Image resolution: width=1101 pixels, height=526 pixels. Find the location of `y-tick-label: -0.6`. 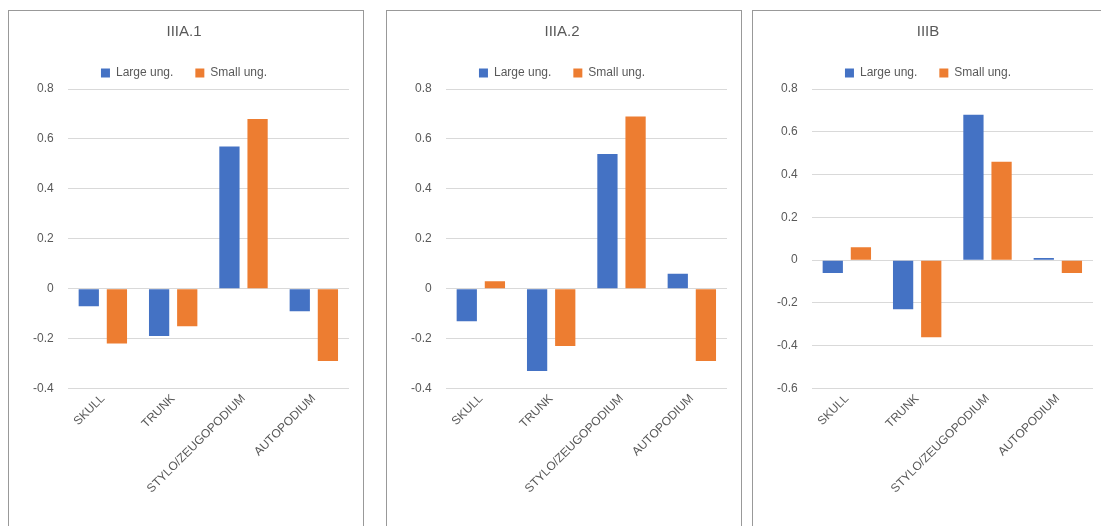

y-tick-label: -0.6 is located at coordinates (787, 387).